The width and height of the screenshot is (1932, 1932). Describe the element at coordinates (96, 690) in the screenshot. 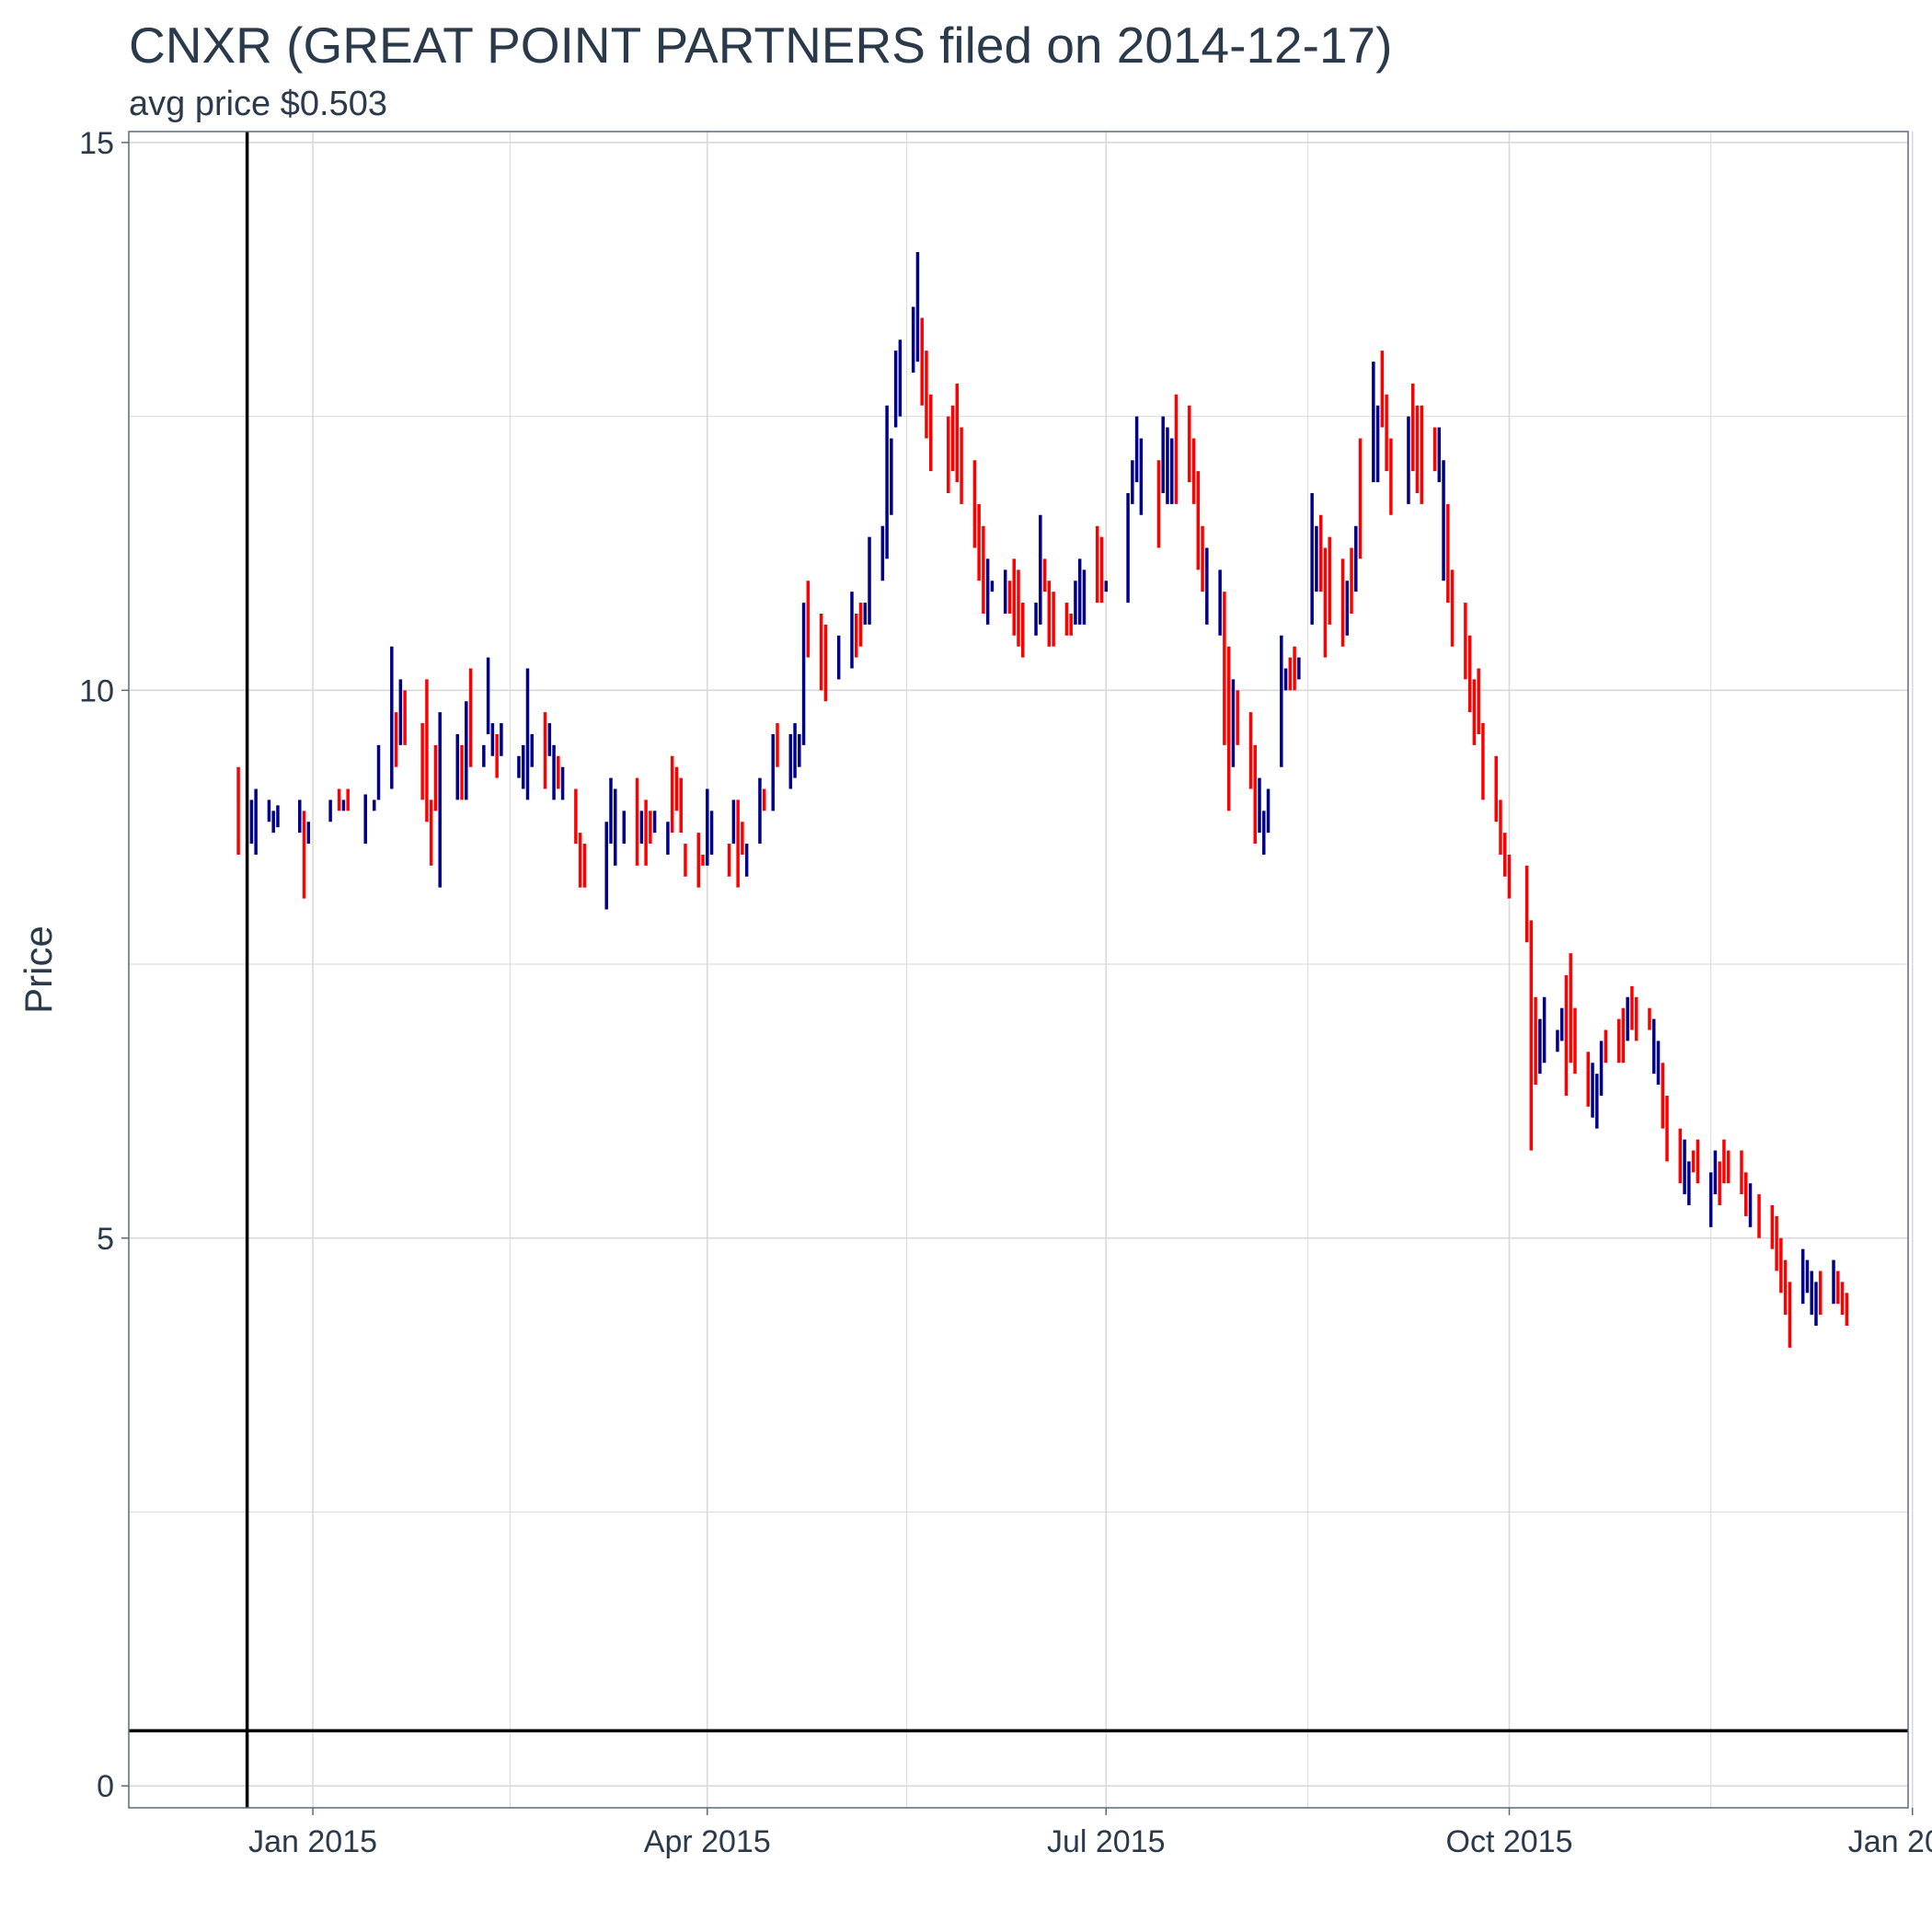

I see `y-tick-label: 10` at that location.